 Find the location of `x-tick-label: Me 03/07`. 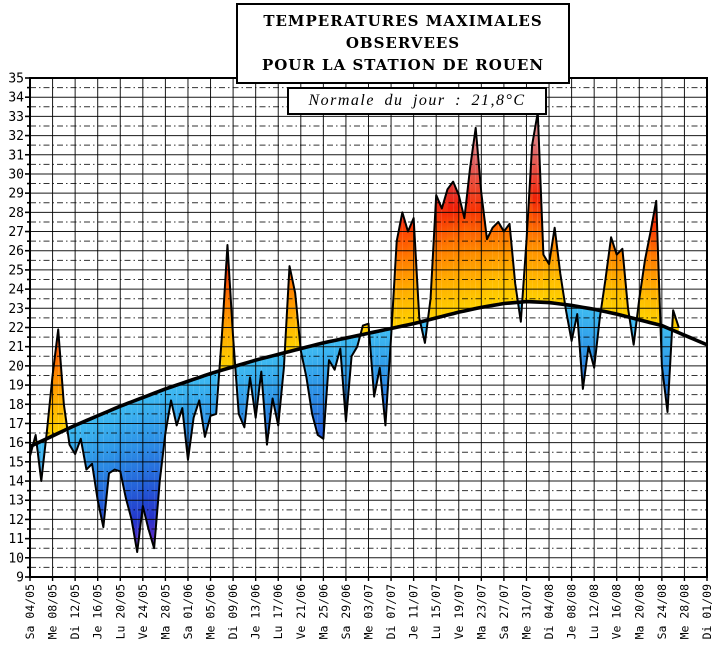

x-tick-label: Me 03/07 is located at coordinates (369, 611).